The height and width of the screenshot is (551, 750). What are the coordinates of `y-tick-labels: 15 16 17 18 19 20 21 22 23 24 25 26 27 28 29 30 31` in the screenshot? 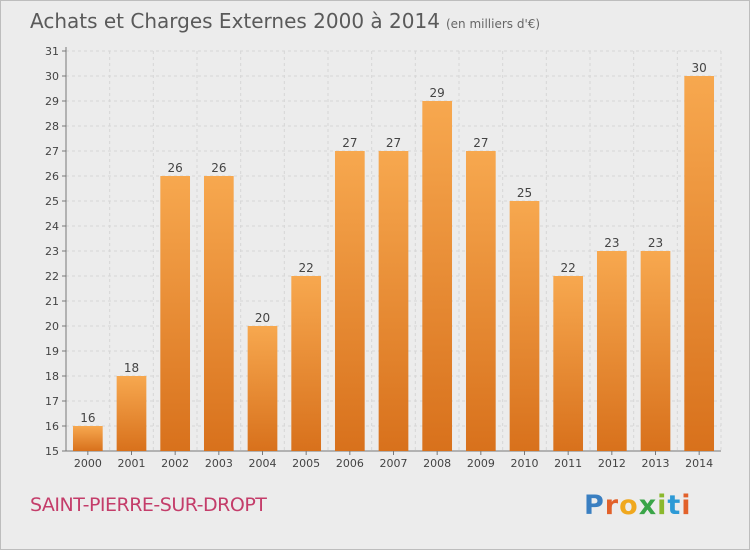 It's located at (52, 251).